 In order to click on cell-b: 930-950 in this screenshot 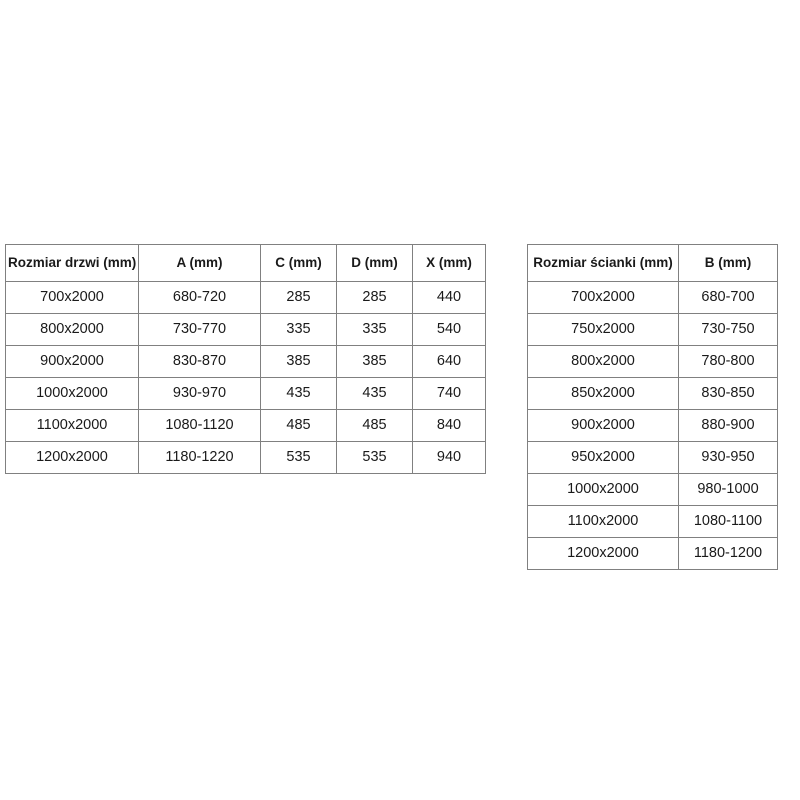, I will do `click(728, 457)`.